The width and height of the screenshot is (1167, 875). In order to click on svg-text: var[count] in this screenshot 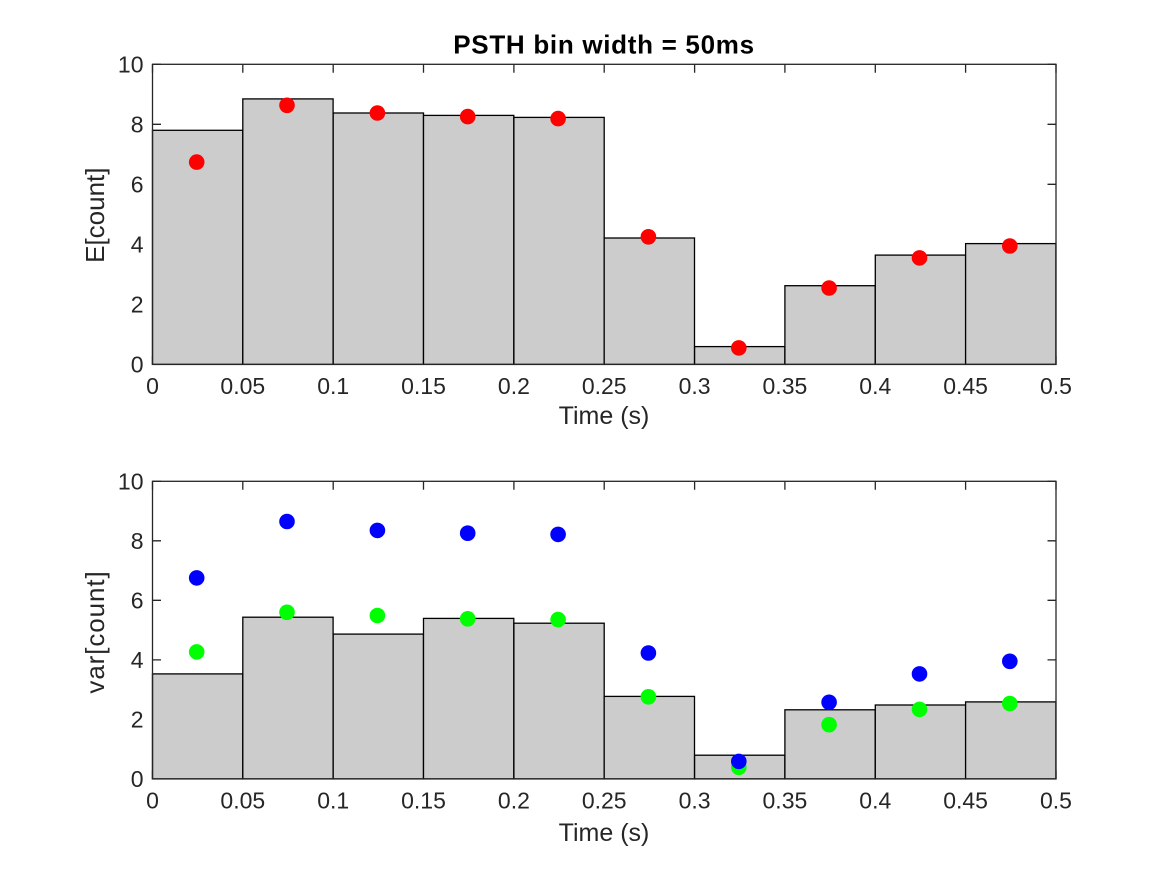, I will do `click(95, 631)`.